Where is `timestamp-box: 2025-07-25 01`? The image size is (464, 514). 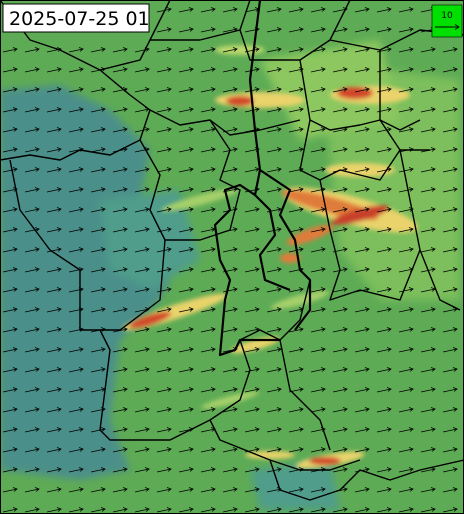 timestamp-box: 2025-07-25 01 is located at coordinates (76, 18).